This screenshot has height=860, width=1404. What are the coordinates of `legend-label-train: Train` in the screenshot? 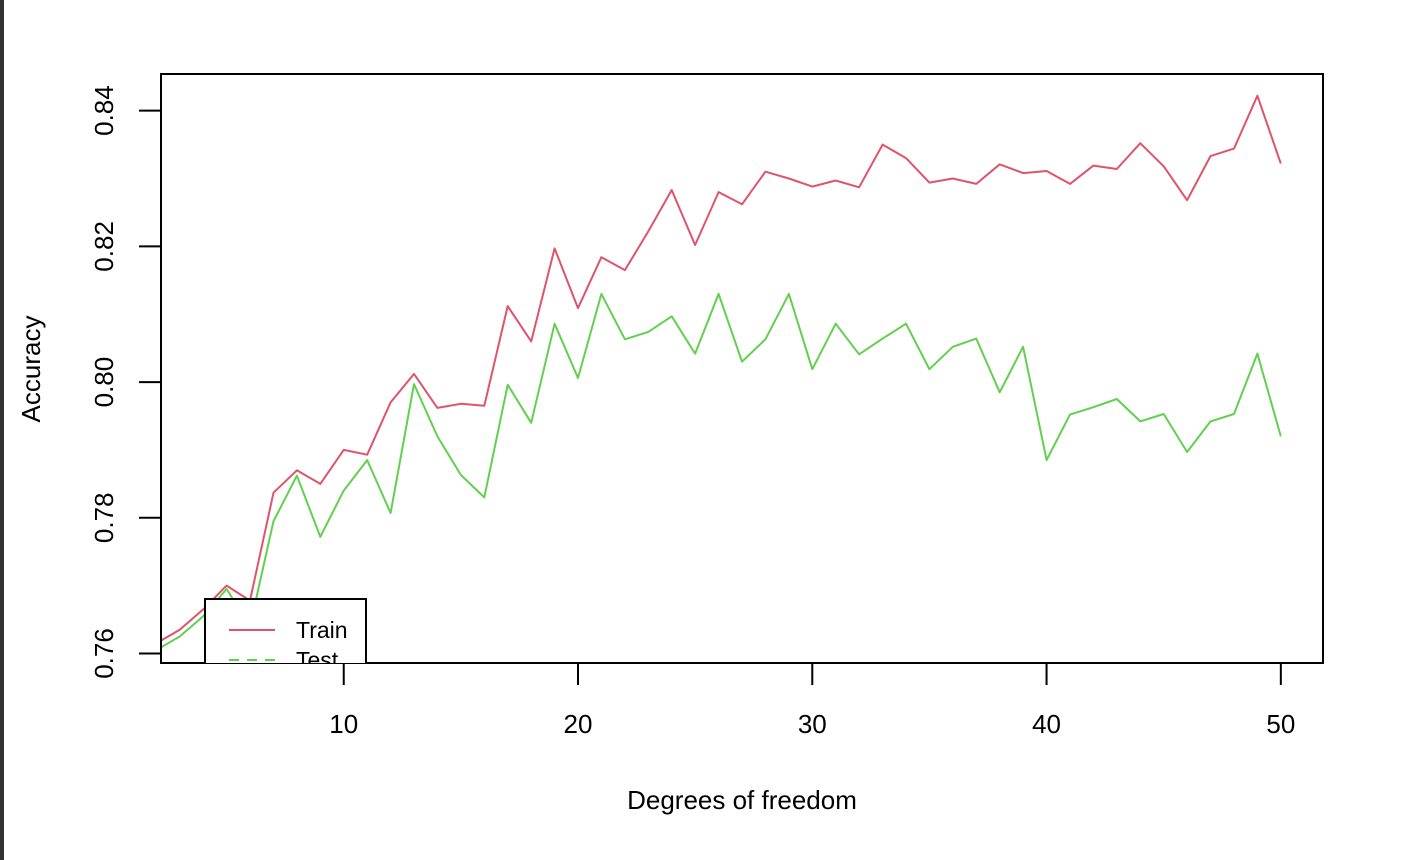 It's located at (322, 630).